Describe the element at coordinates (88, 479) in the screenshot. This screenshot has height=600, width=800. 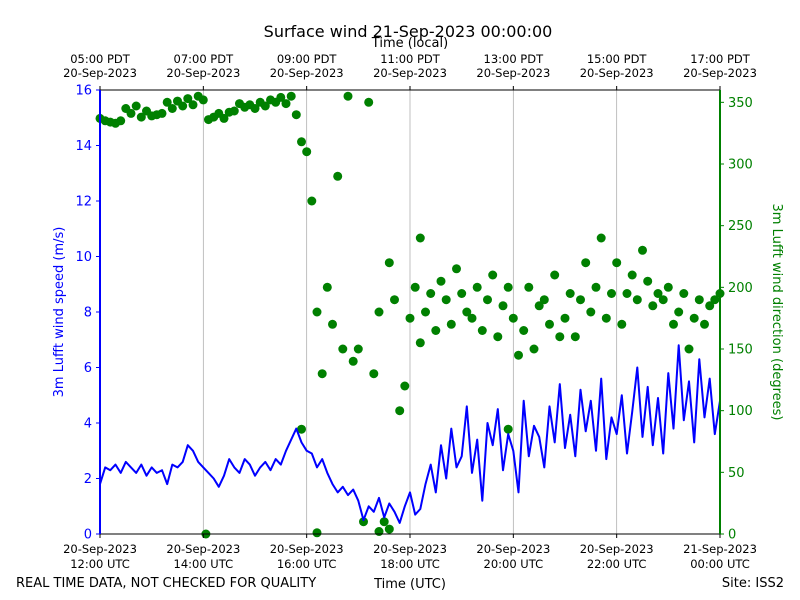
I see `left-tick-label: 2` at that location.